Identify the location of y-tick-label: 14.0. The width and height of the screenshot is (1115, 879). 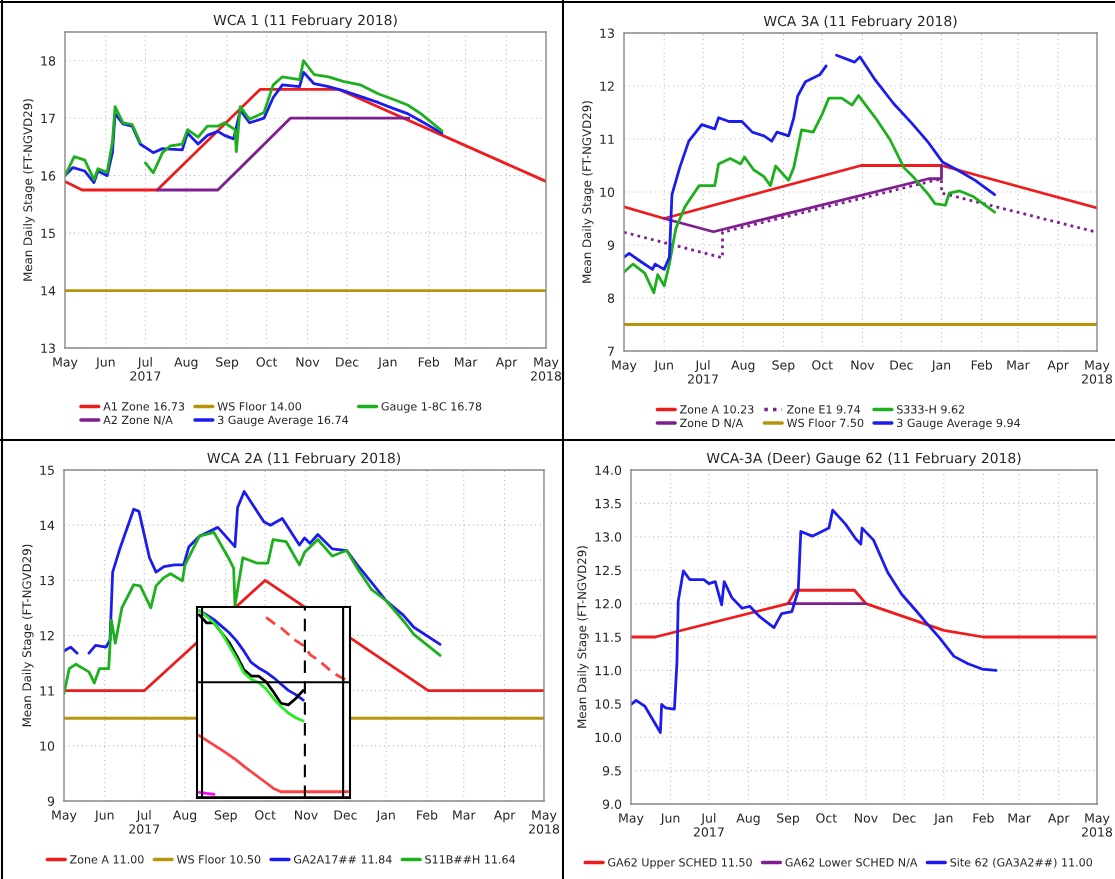
(608, 470).